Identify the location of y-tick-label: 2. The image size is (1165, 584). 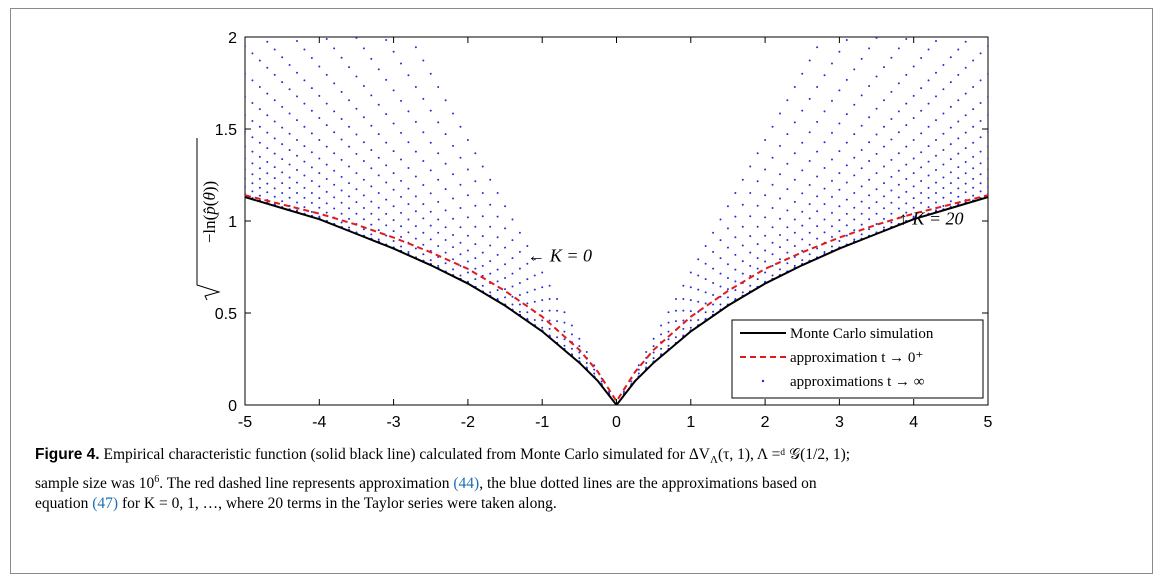
(232, 38).